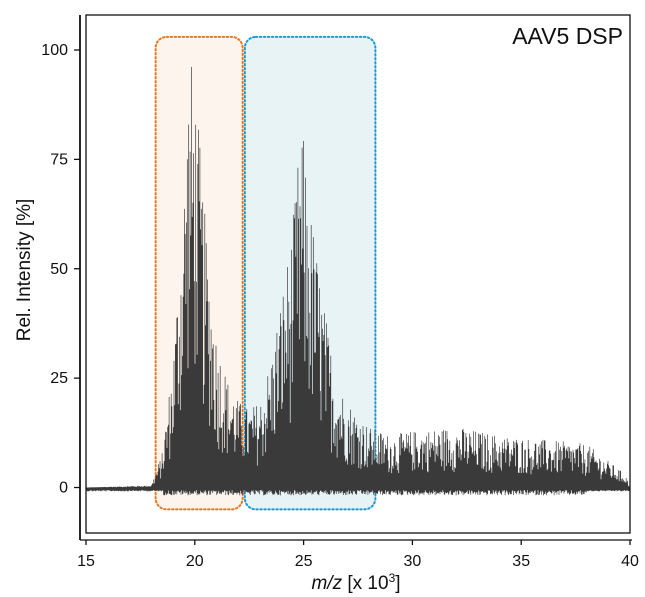 The height and width of the screenshot is (597, 645). I want to click on x-axis-title-exponent: 3, so click(392, 578).